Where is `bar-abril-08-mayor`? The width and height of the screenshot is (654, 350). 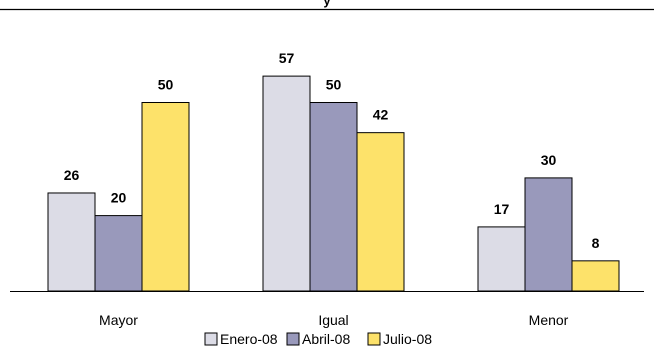
bar-abril-08-mayor is located at coordinates (118, 253).